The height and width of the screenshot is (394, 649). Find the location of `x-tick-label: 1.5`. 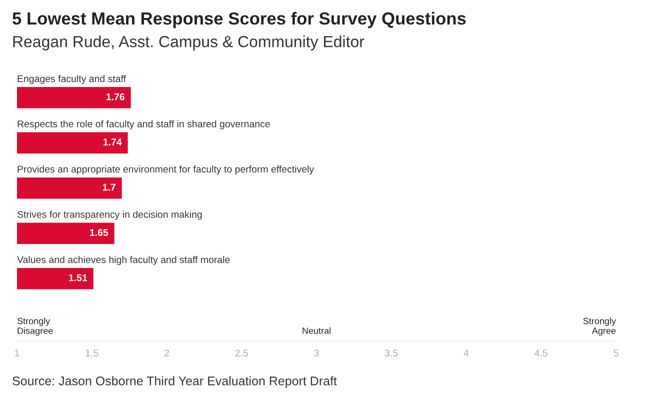

x-tick-label: 1.5 is located at coordinates (92, 353).